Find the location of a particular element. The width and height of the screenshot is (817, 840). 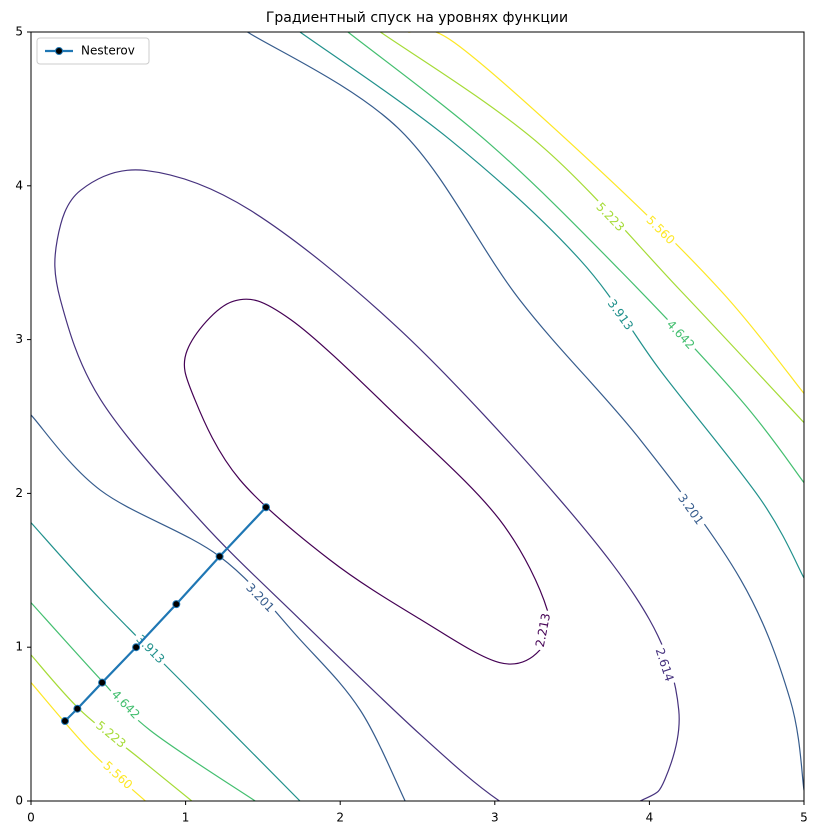

chart-title: Градиентный спуск на уровнях функции is located at coordinates (417, 18).